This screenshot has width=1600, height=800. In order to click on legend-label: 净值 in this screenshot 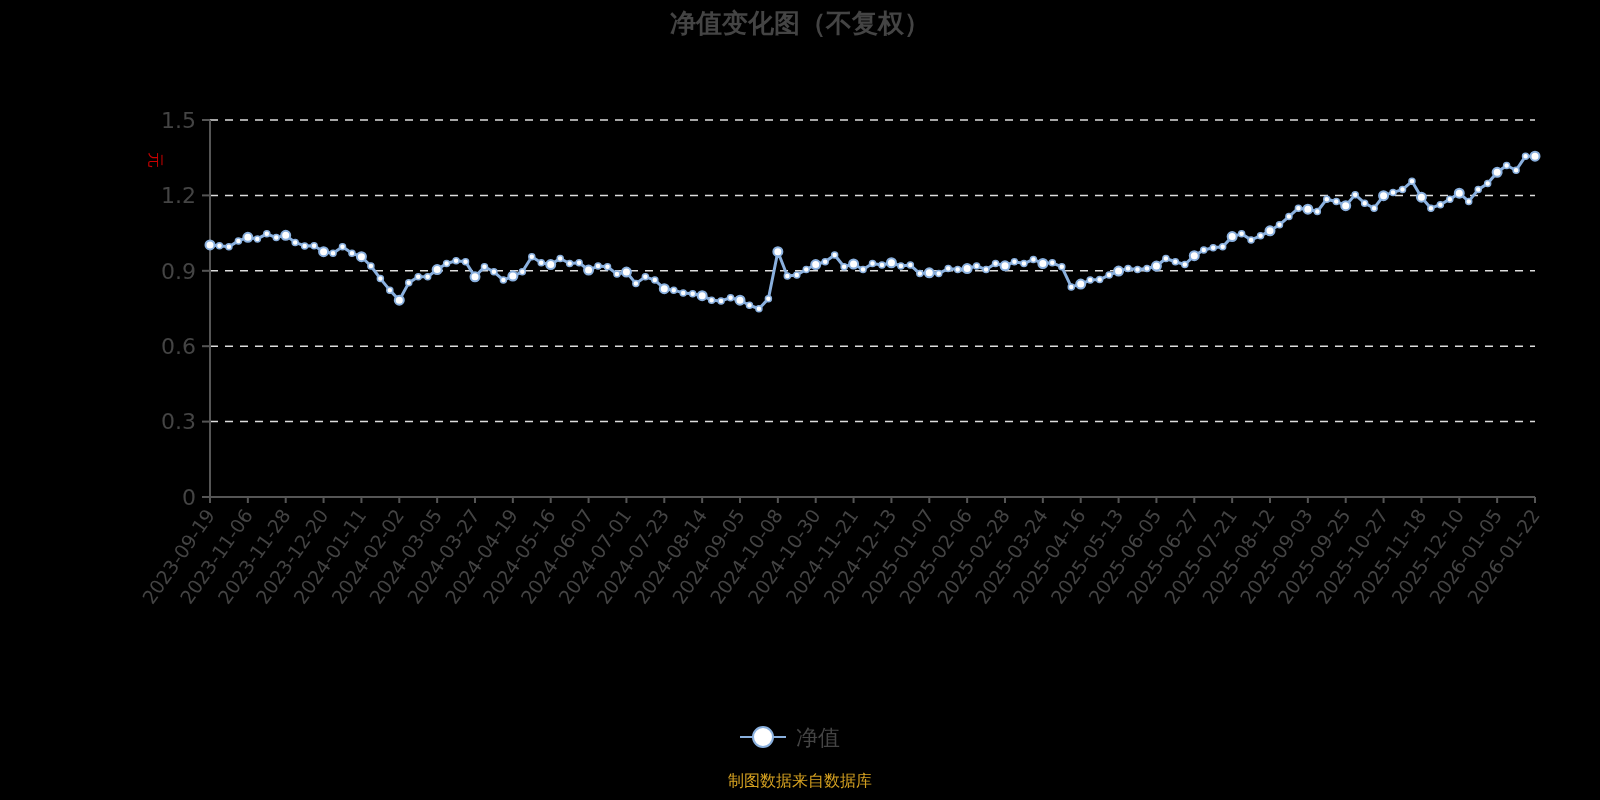, I will do `click(818, 737)`.